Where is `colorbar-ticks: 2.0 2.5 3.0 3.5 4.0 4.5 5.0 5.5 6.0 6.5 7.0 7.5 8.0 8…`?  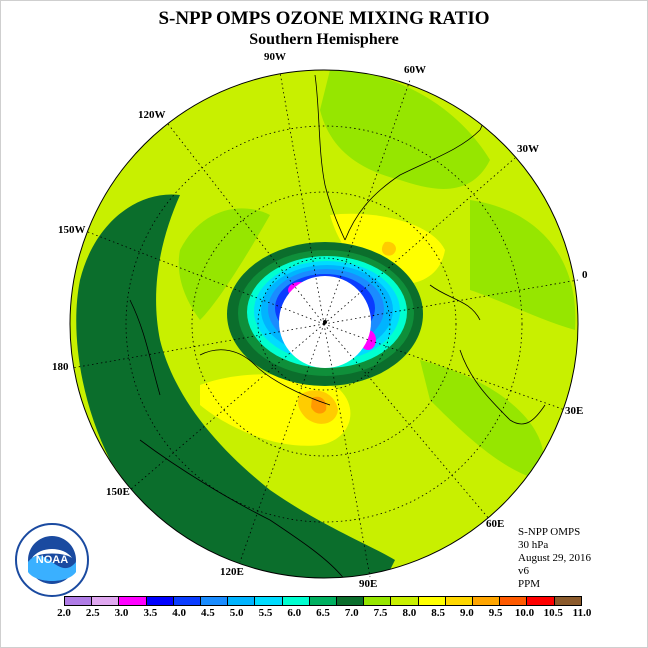 colorbar-ticks: 2.0 2.5 3.0 3.5 4.0 4.5 5.0 5.5 6.0 6.5 7.0 7.5 8.0 8… is located at coordinates (324, 614).